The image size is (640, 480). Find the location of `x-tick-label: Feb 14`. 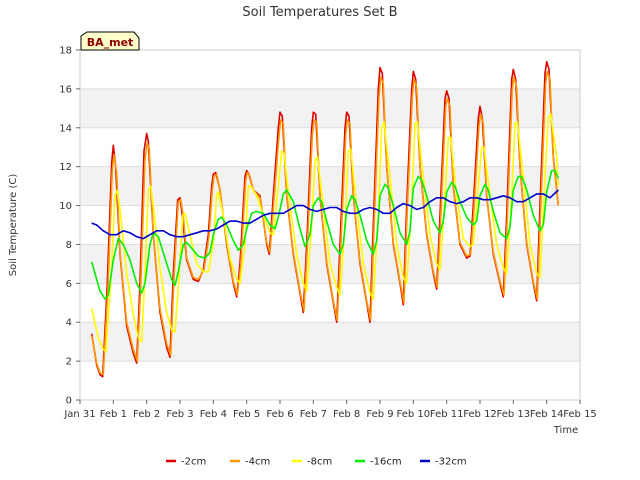

x-tick-label: Feb 14 is located at coordinates (547, 414).